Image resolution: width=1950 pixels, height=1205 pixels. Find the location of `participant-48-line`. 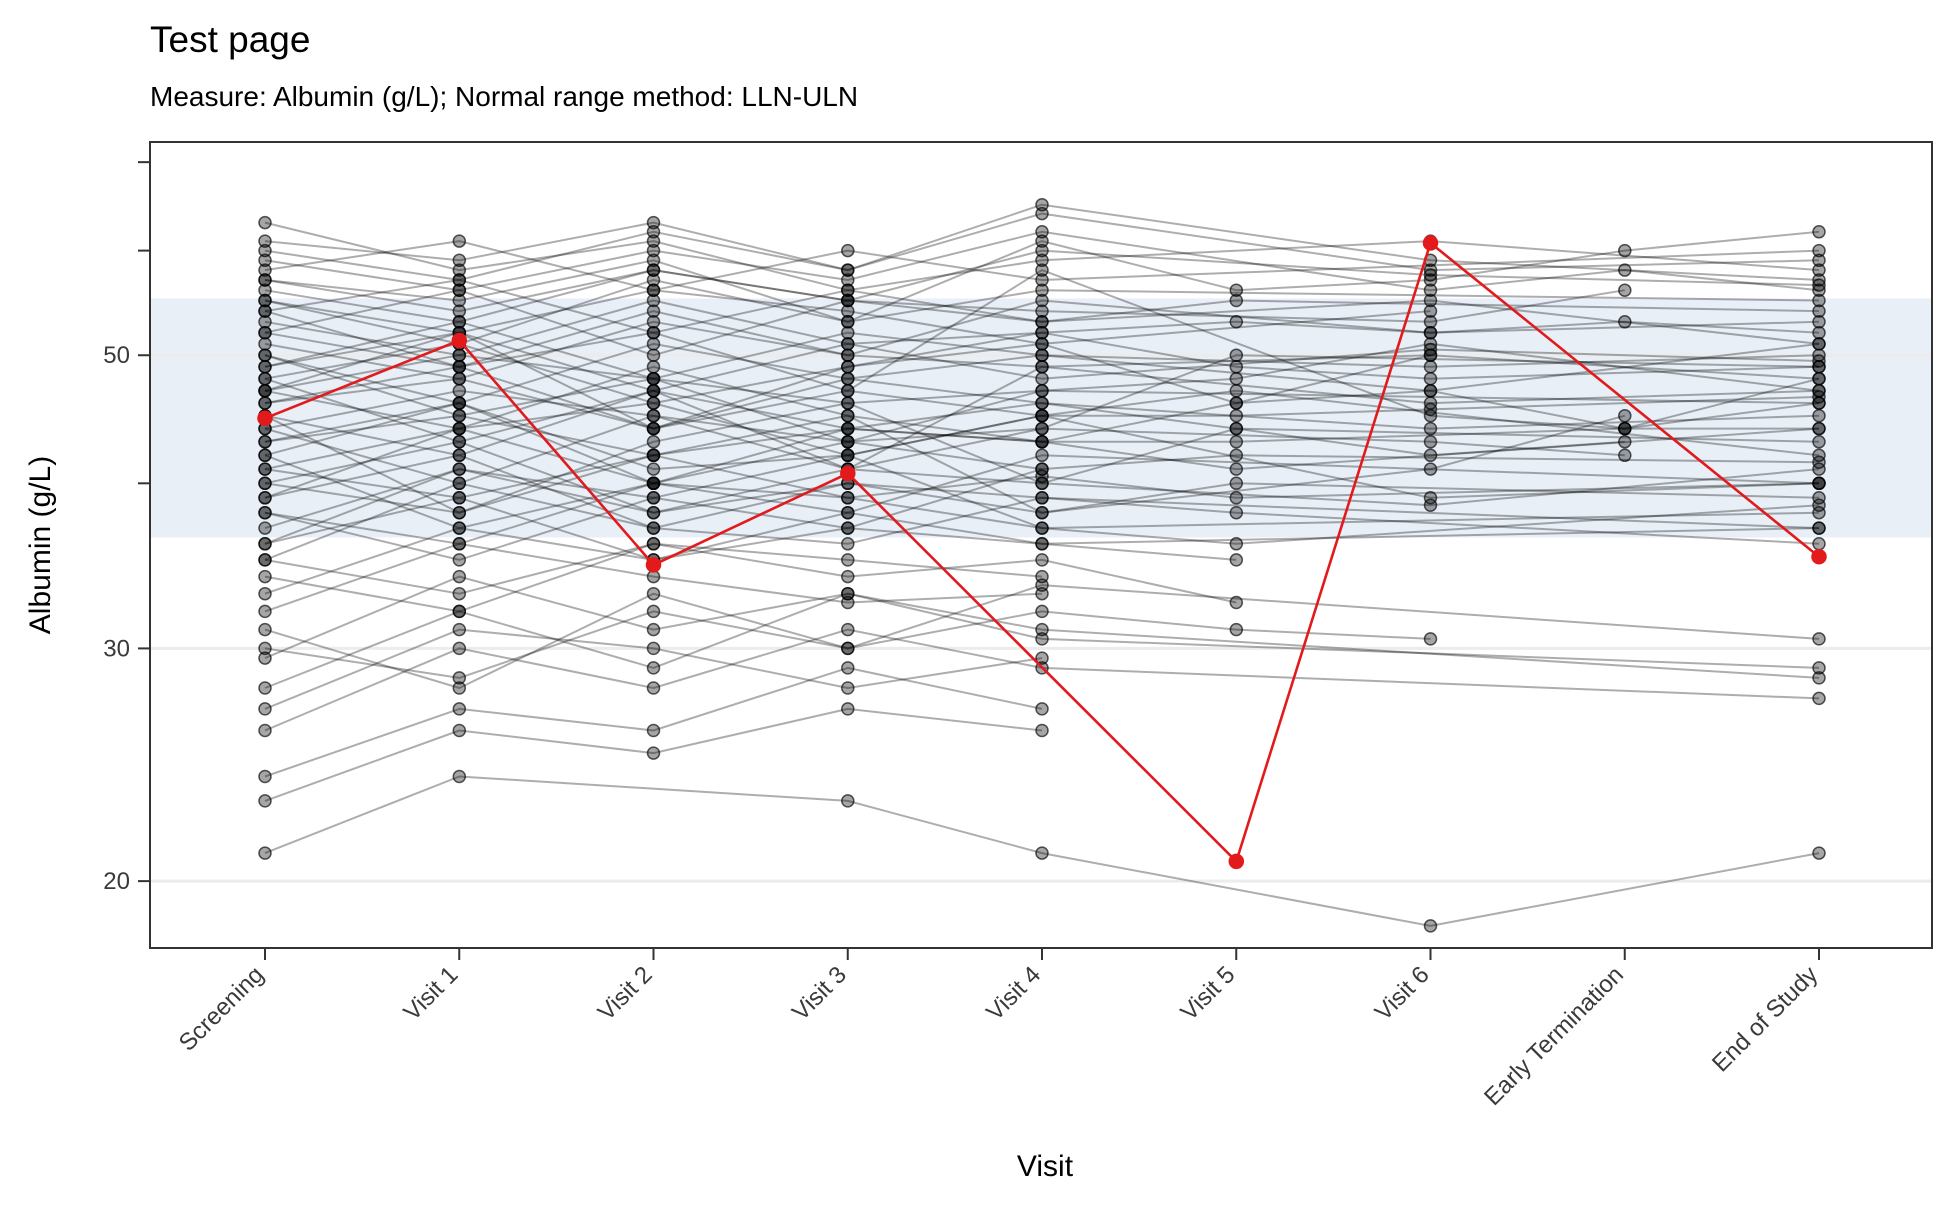

participant-48-line is located at coordinates (1042, 333).